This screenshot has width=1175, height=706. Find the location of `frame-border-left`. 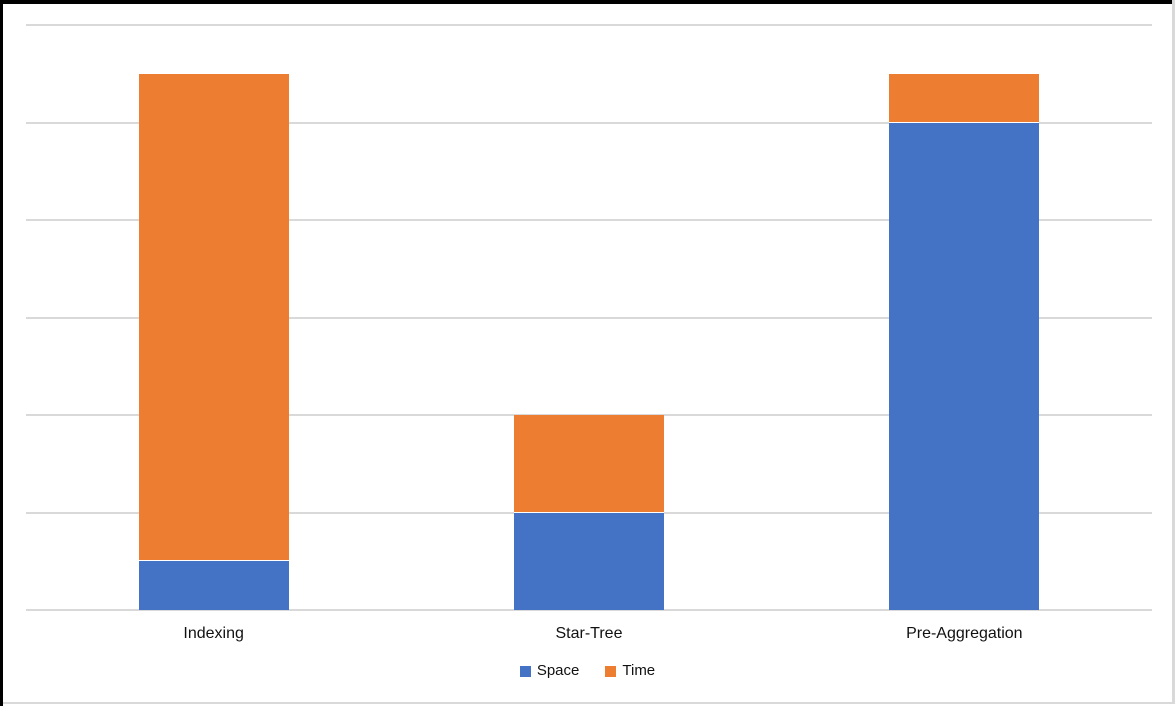

frame-border-left is located at coordinates (1, 353).